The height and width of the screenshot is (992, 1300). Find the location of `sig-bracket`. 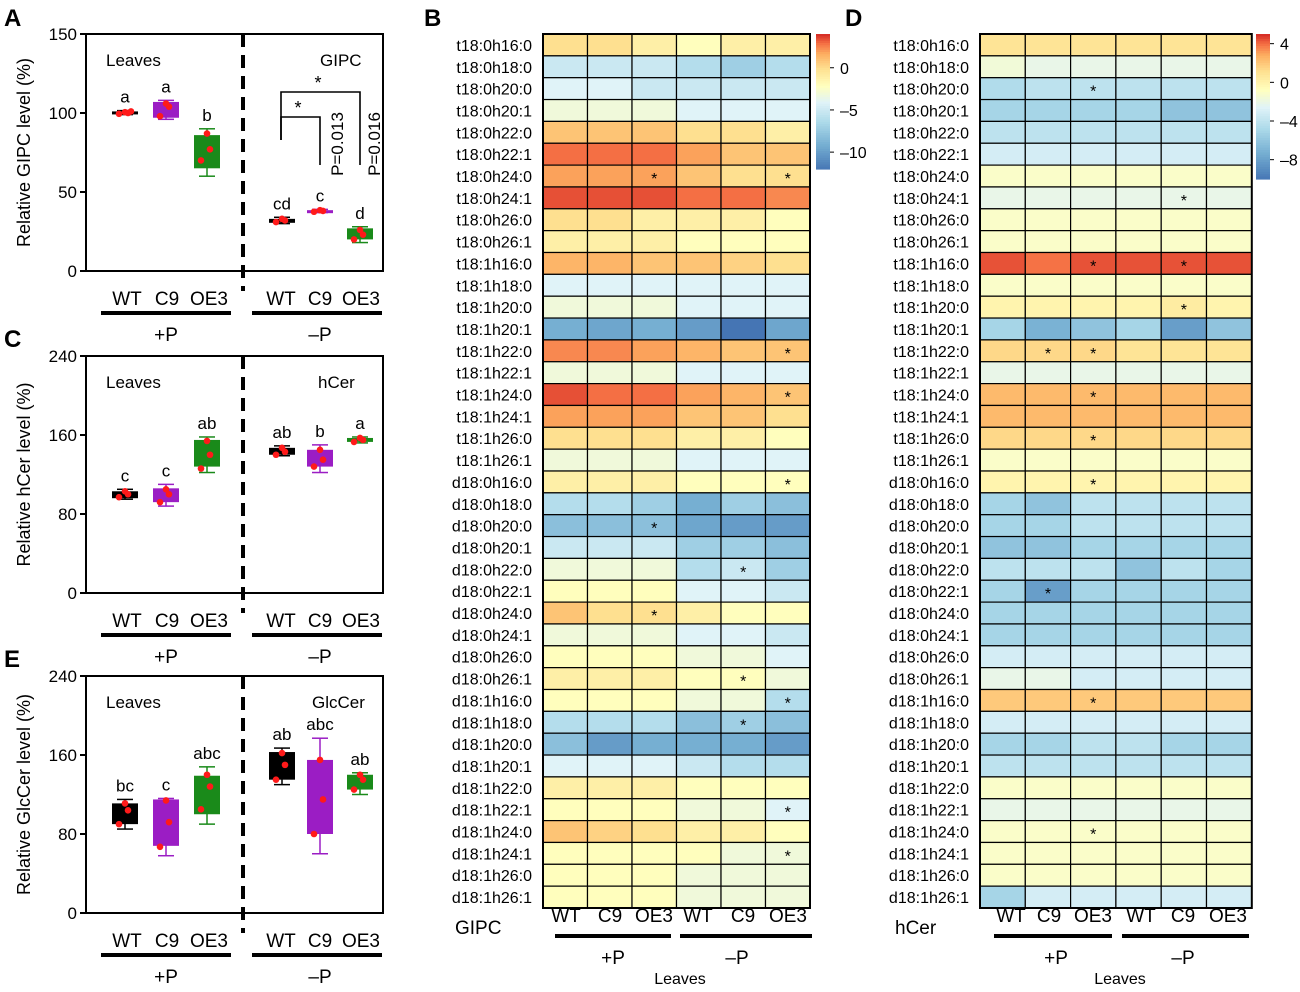

sig-bracket is located at coordinates (300, 140).